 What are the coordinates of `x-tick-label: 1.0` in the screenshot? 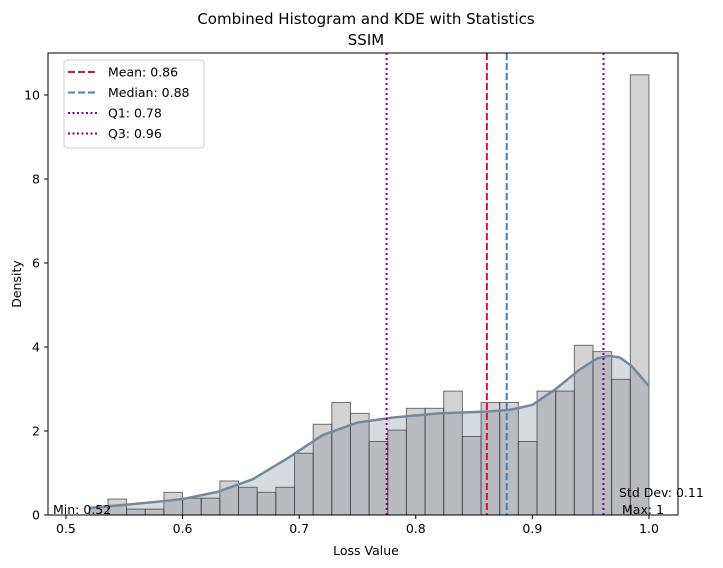 It's located at (649, 528).